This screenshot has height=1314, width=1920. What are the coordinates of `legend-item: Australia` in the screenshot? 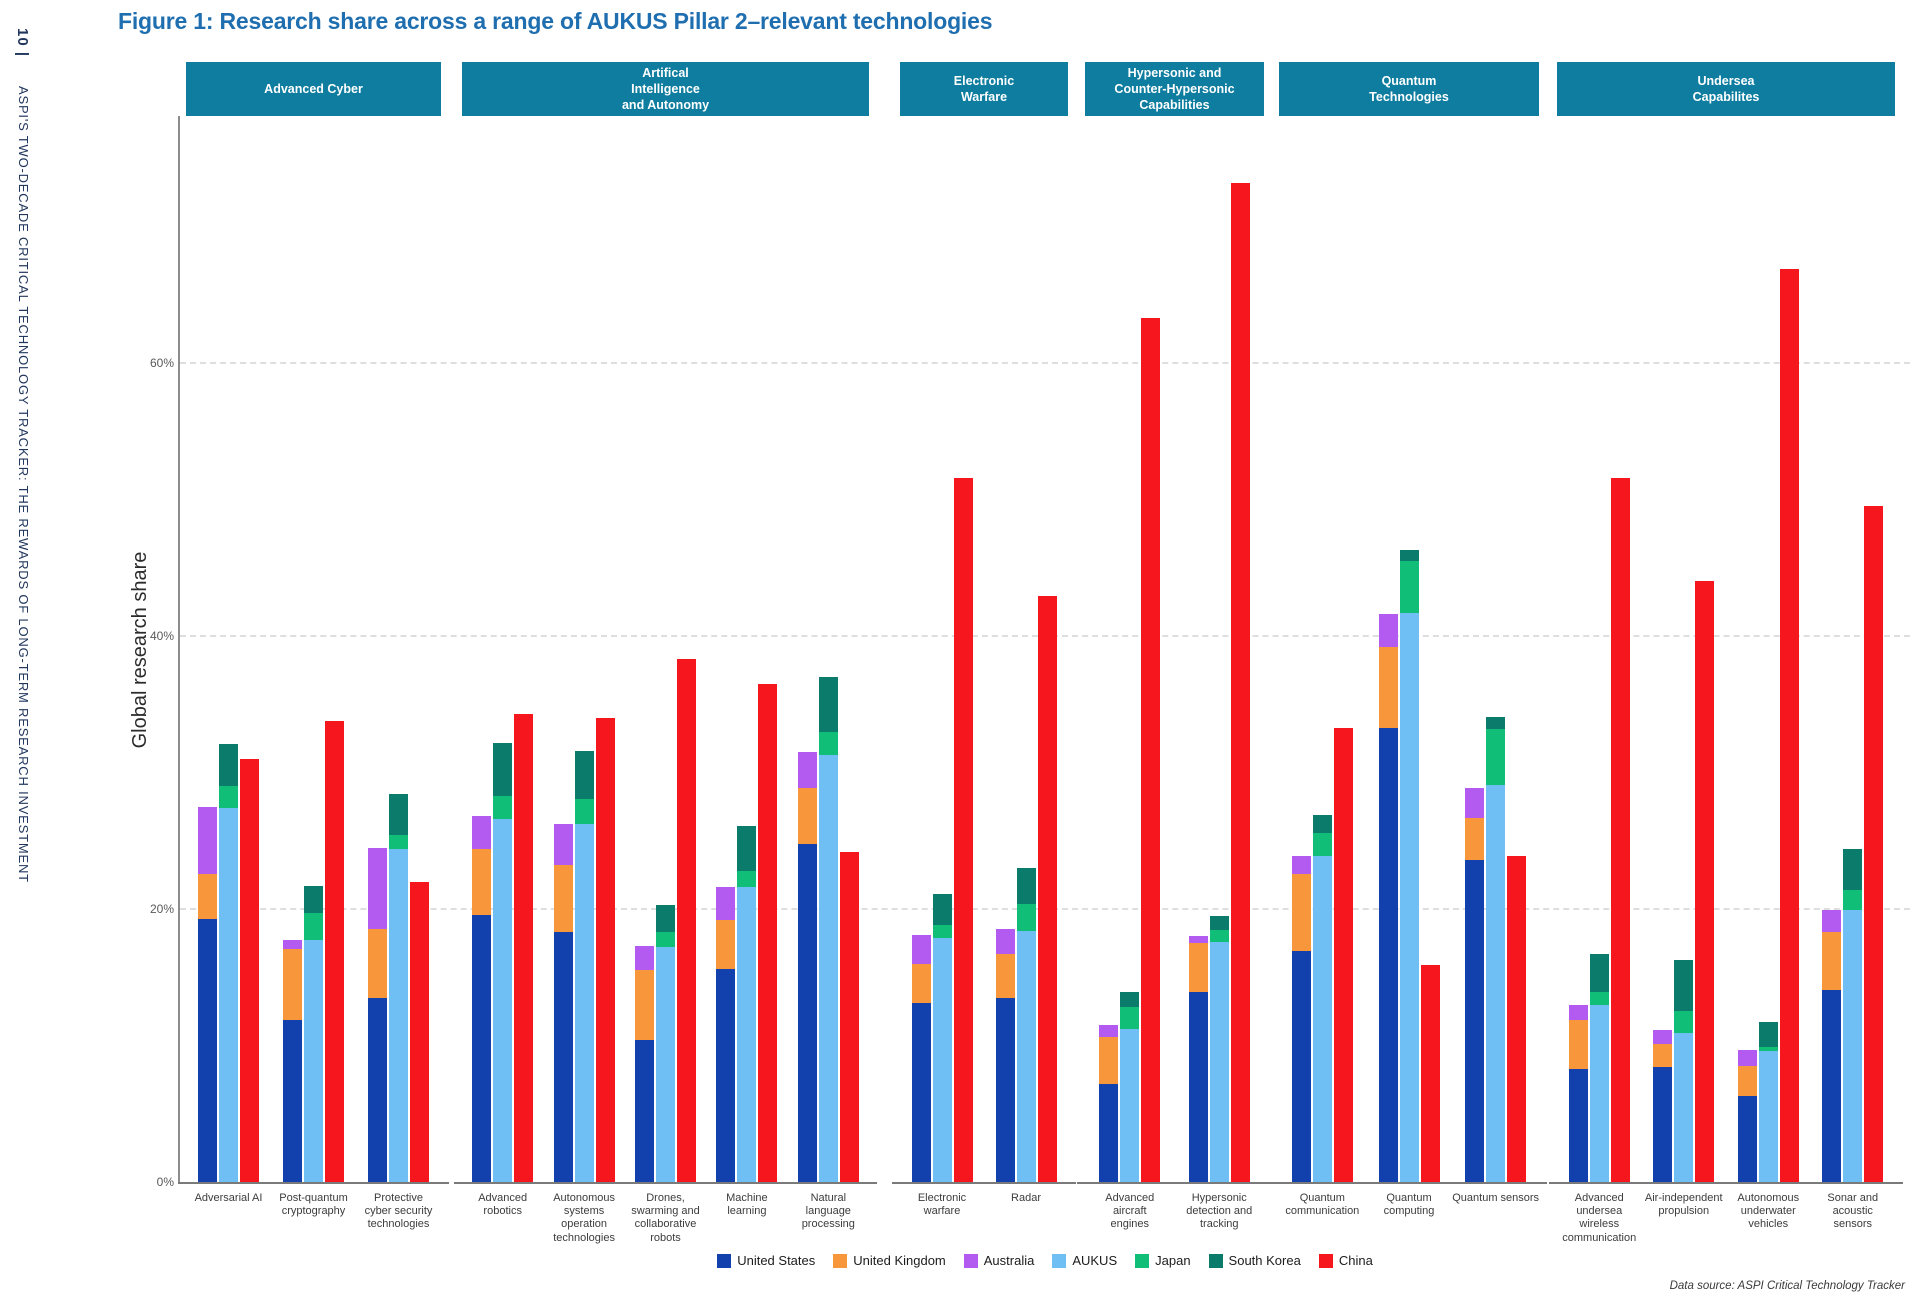 It's located at (999, 1260).